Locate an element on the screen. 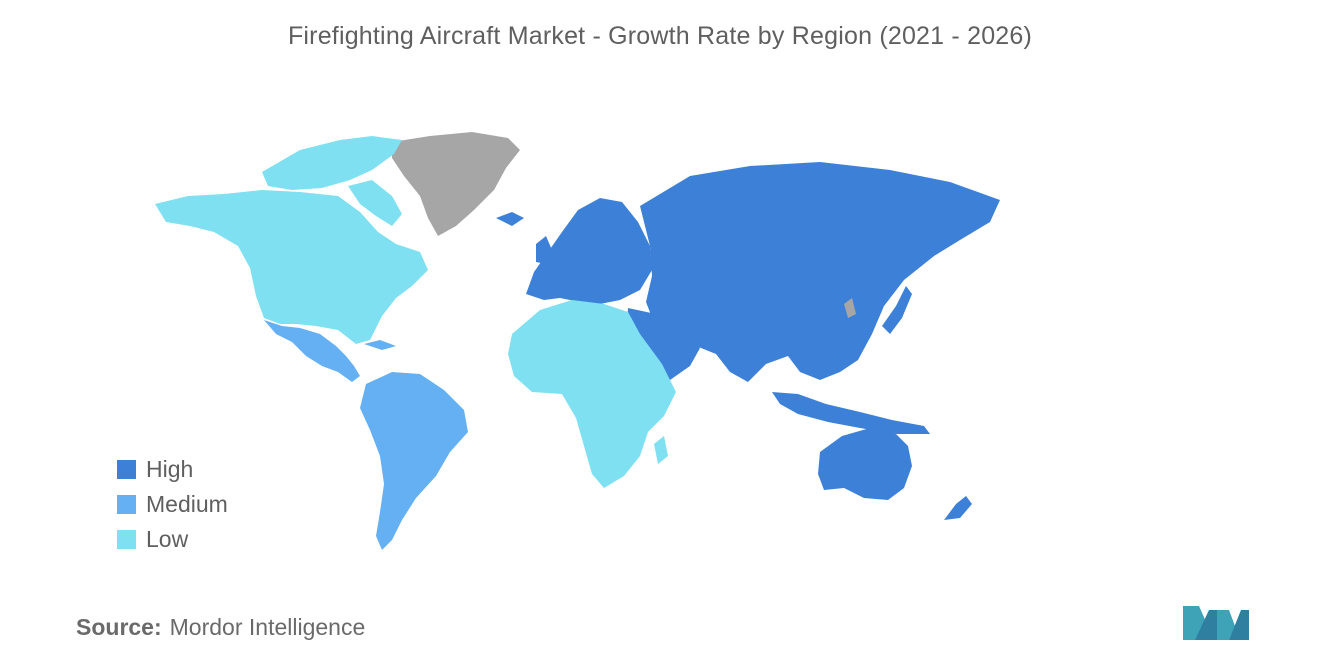 This screenshot has width=1320, height=665. legend-swatch-low is located at coordinates (126, 539).